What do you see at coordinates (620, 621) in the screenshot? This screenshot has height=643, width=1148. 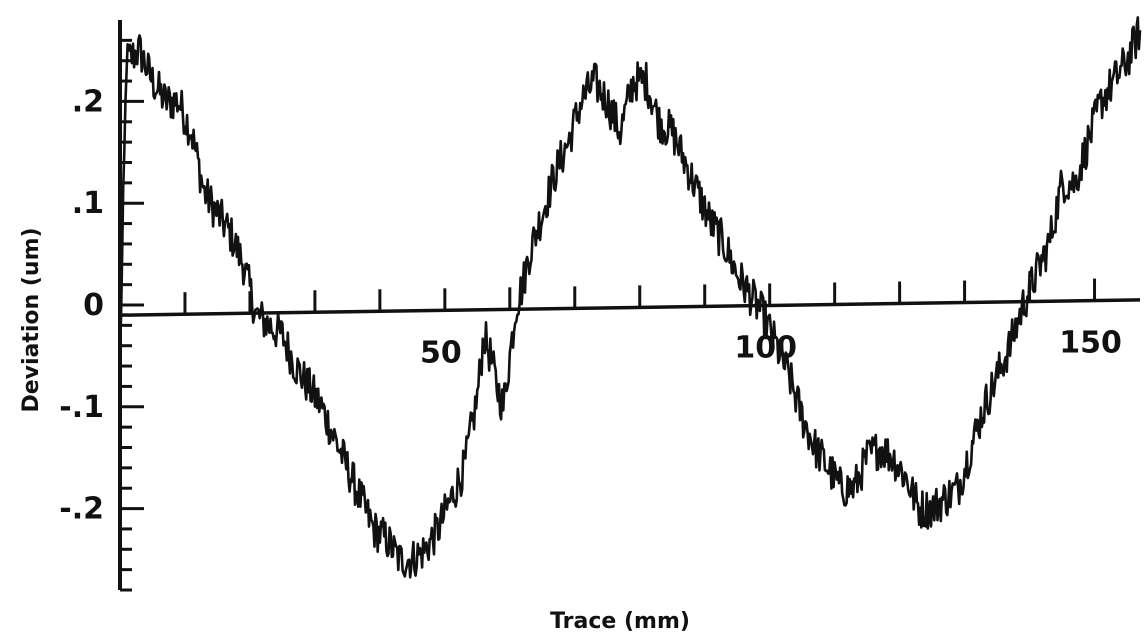 I see `x-axis-title: Trace (mm)` at bounding box center [620, 621].